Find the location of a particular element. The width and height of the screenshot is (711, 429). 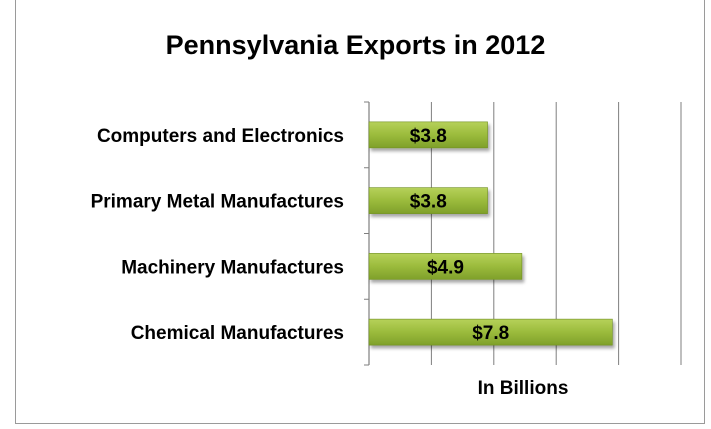

category-label-3: Chemical Manufactures is located at coordinates (237, 333).